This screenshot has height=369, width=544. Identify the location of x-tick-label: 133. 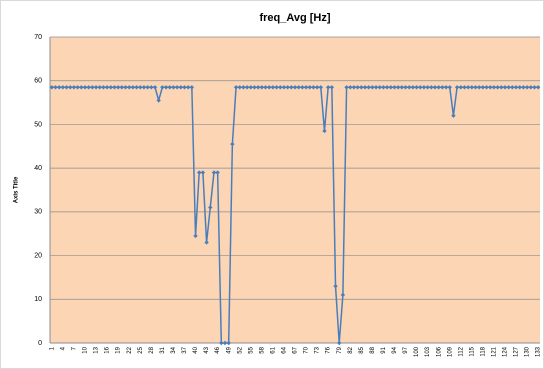
(539, 351).